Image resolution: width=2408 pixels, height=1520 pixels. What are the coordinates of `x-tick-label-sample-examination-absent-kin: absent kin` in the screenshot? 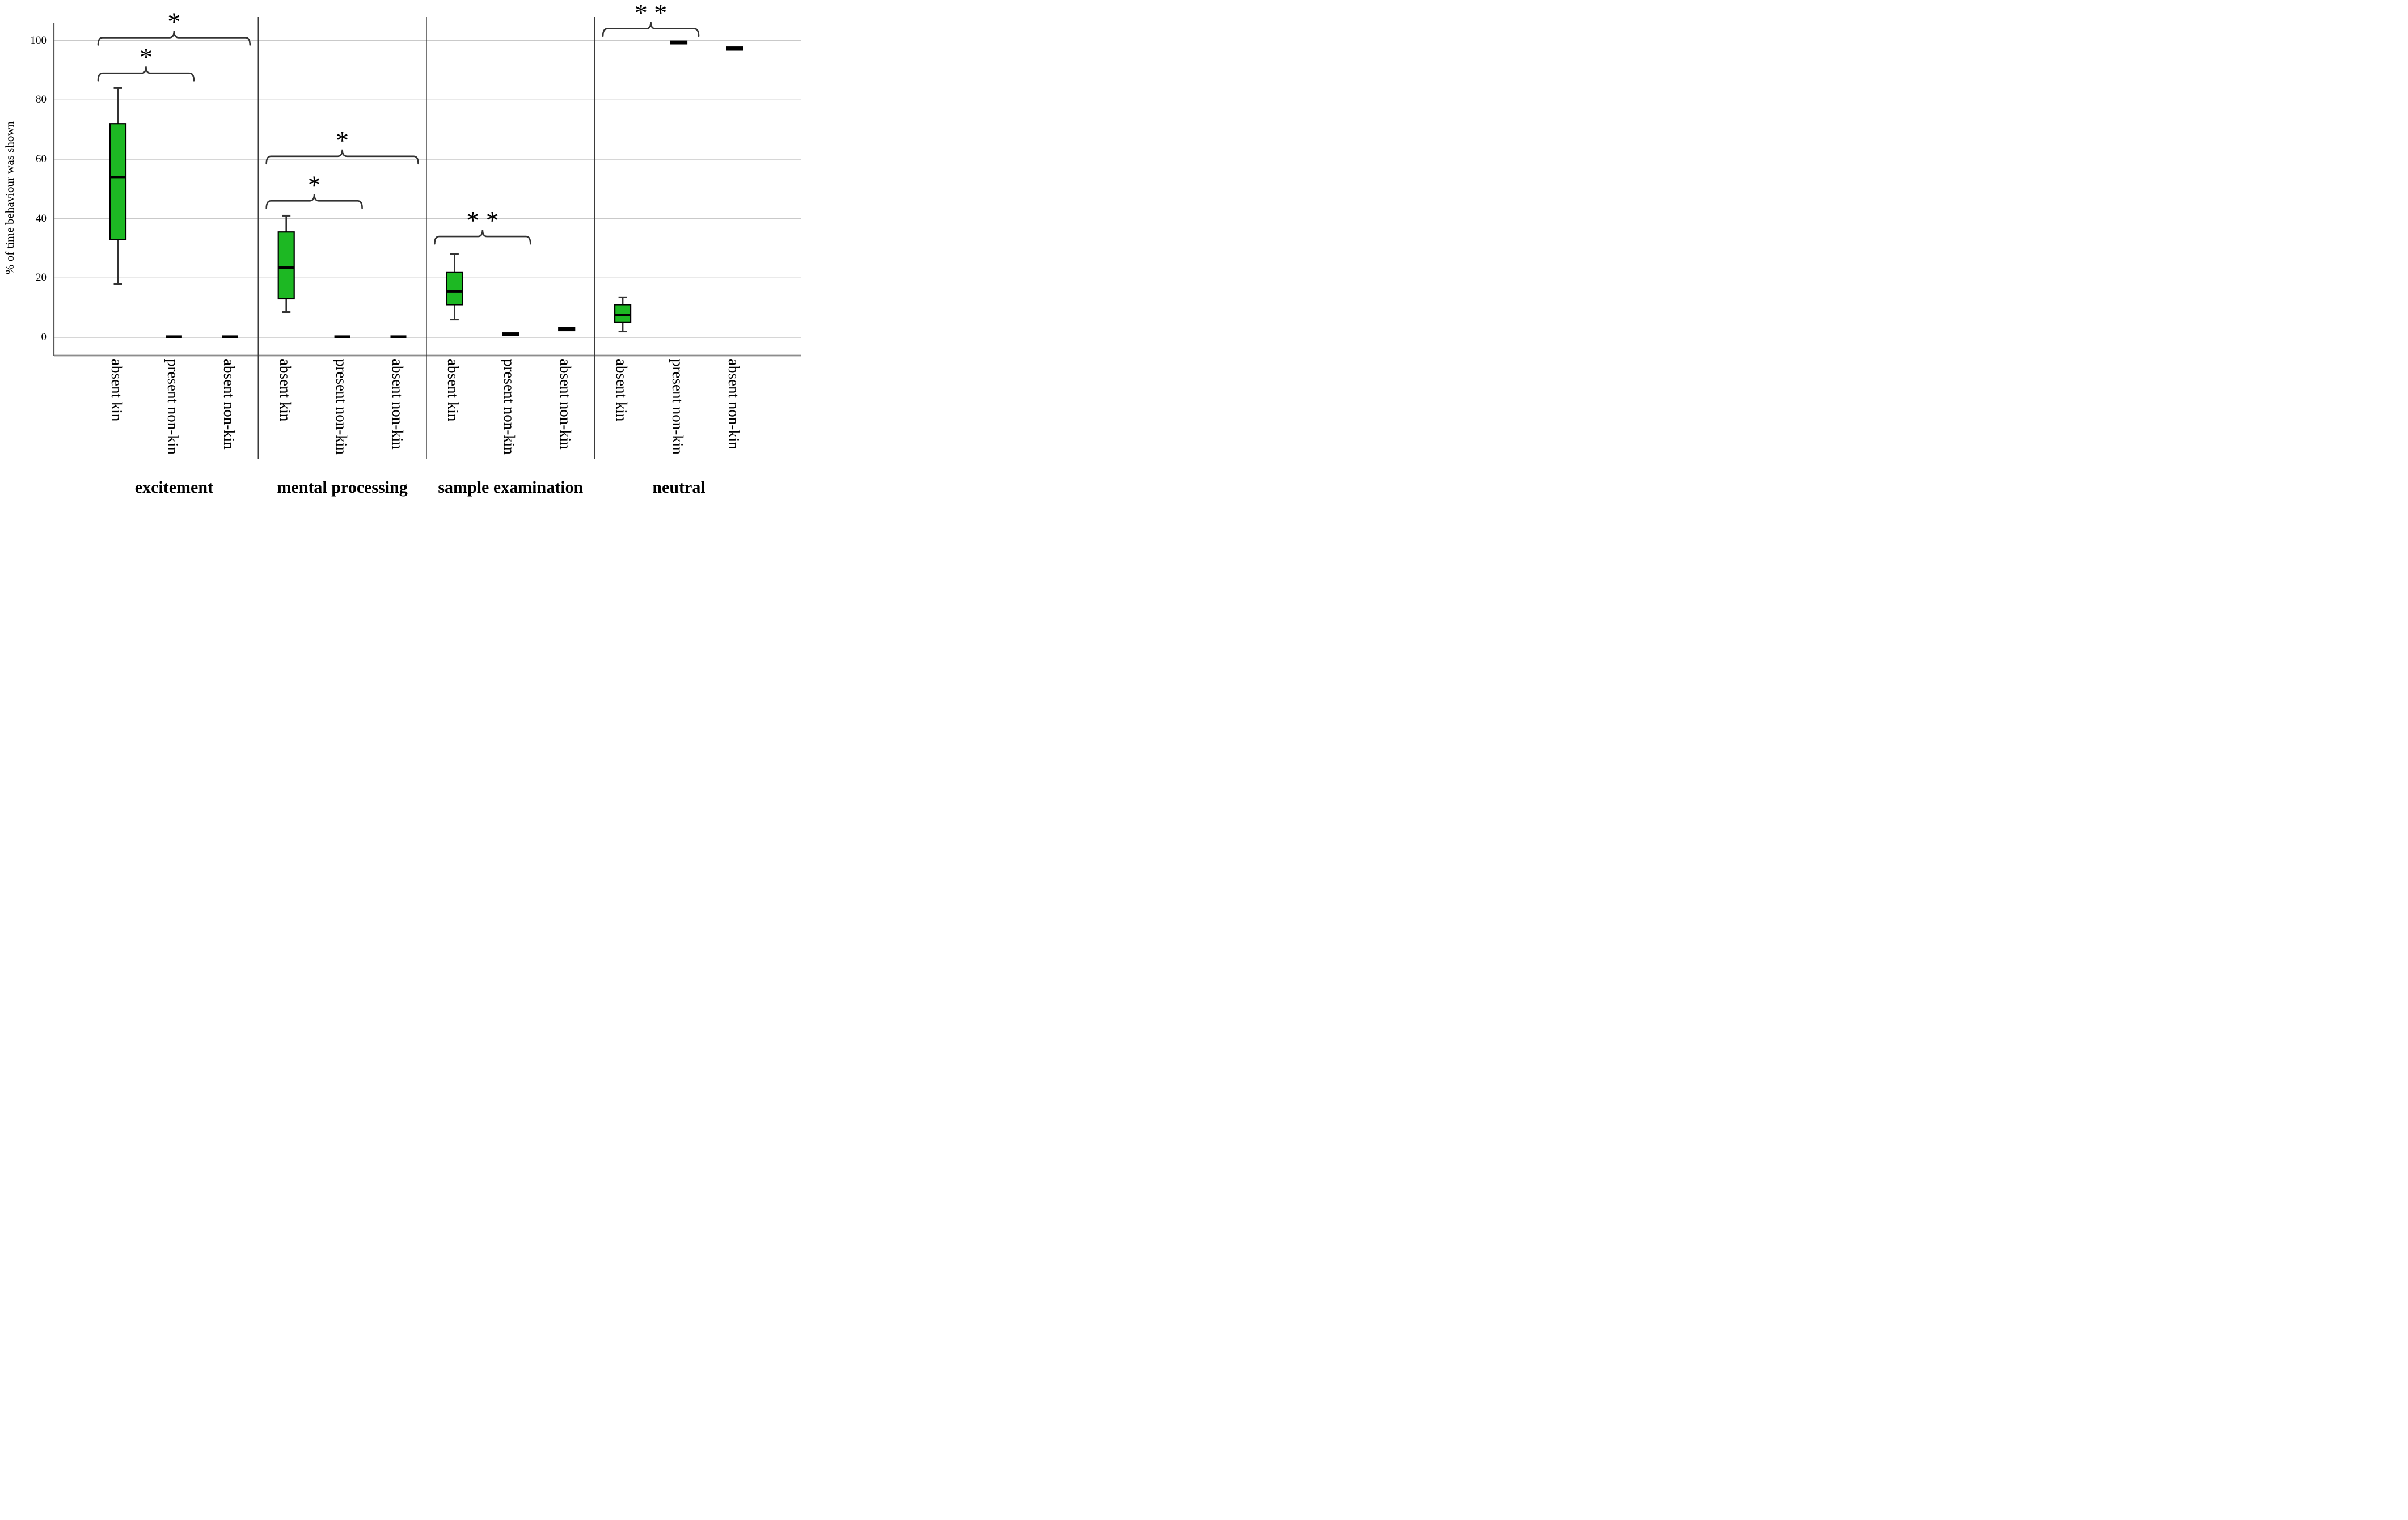 It's located at (453, 390).